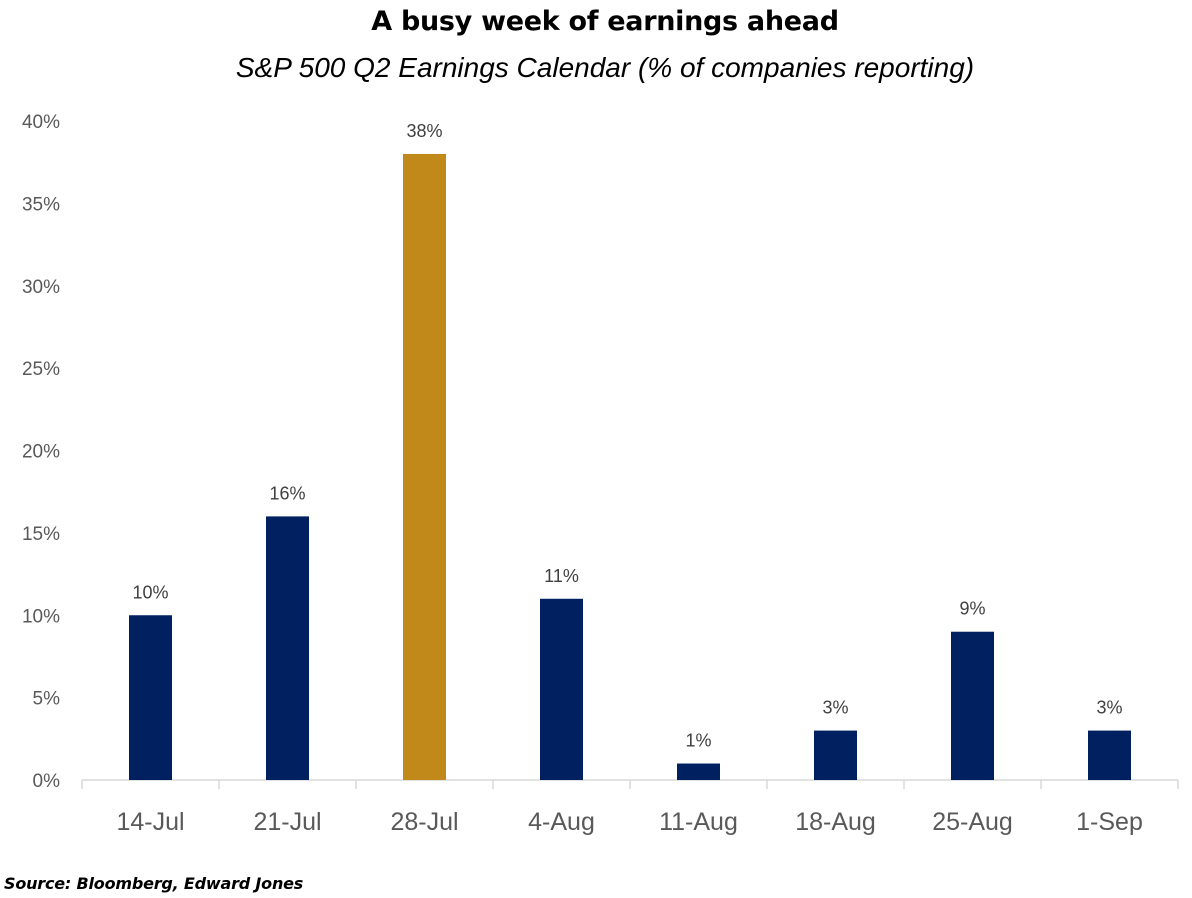  What do you see at coordinates (287, 493) in the screenshot?
I see `data-label: 16%` at bounding box center [287, 493].